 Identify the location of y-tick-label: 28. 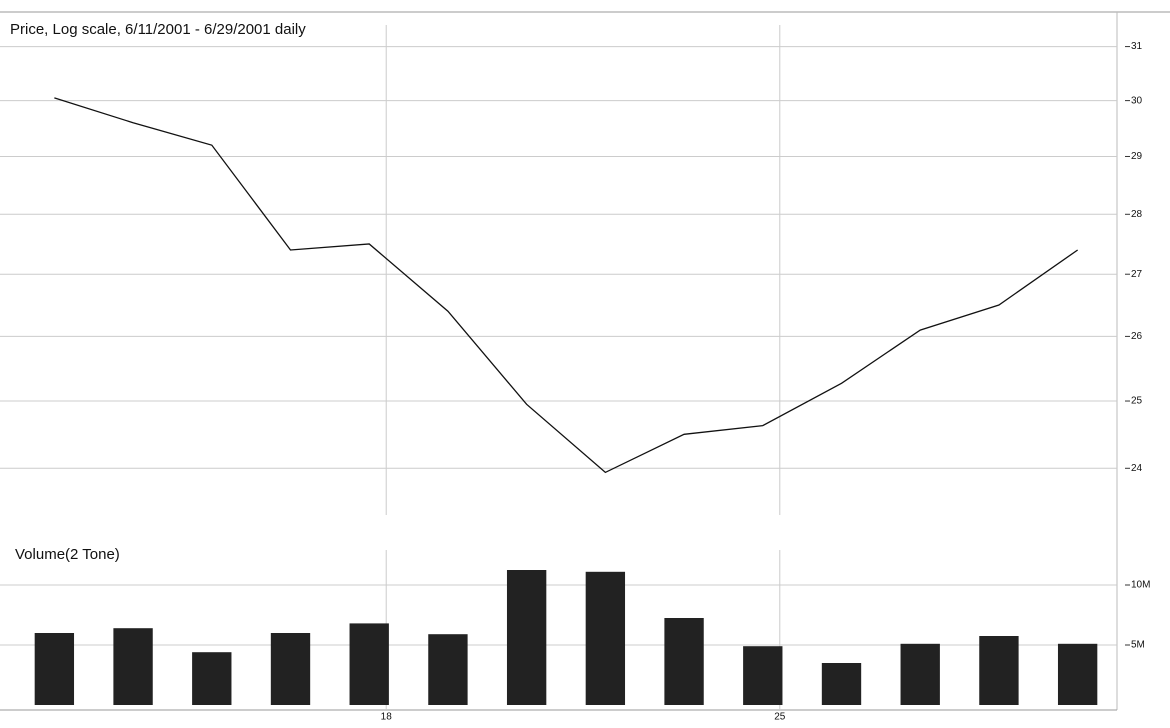
(1137, 214).